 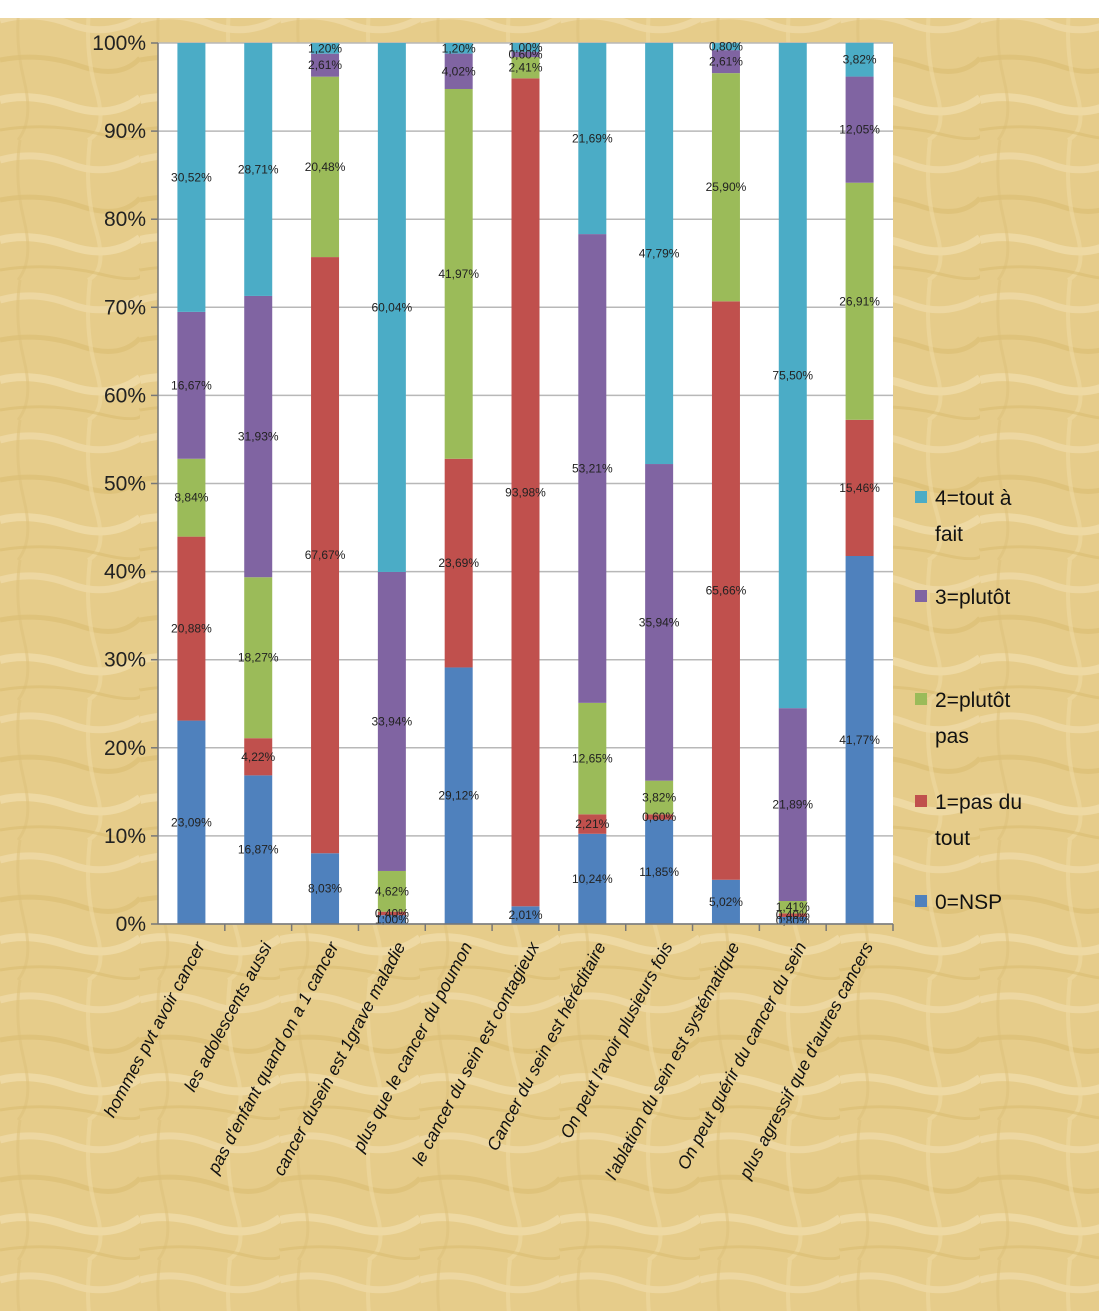 What do you see at coordinates (972, 718) in the screenshot?
I see `legend-label: 2=plutôt pas` at bounding box center [972, 718].